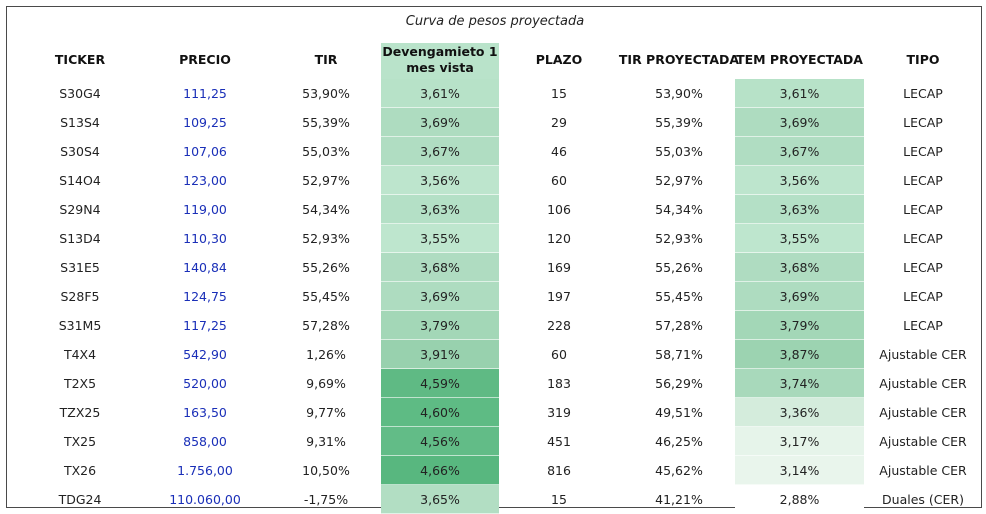 The image size is (986, 514). I want to click on cell-ticker-s13s4: S13S4, so click(80, 122).